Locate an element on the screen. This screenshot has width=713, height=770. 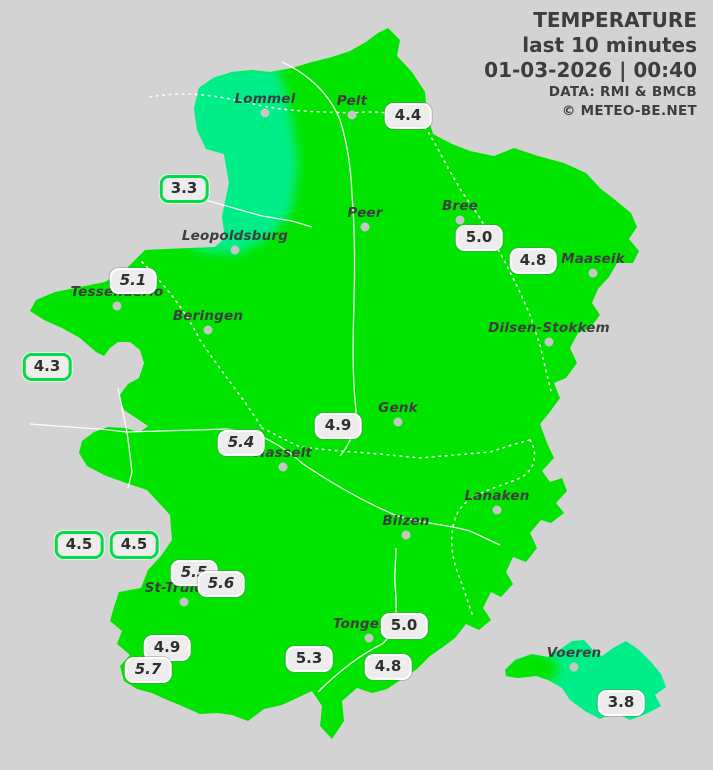
temperature-badge: 5.4 is located at coordinates (241, 443).